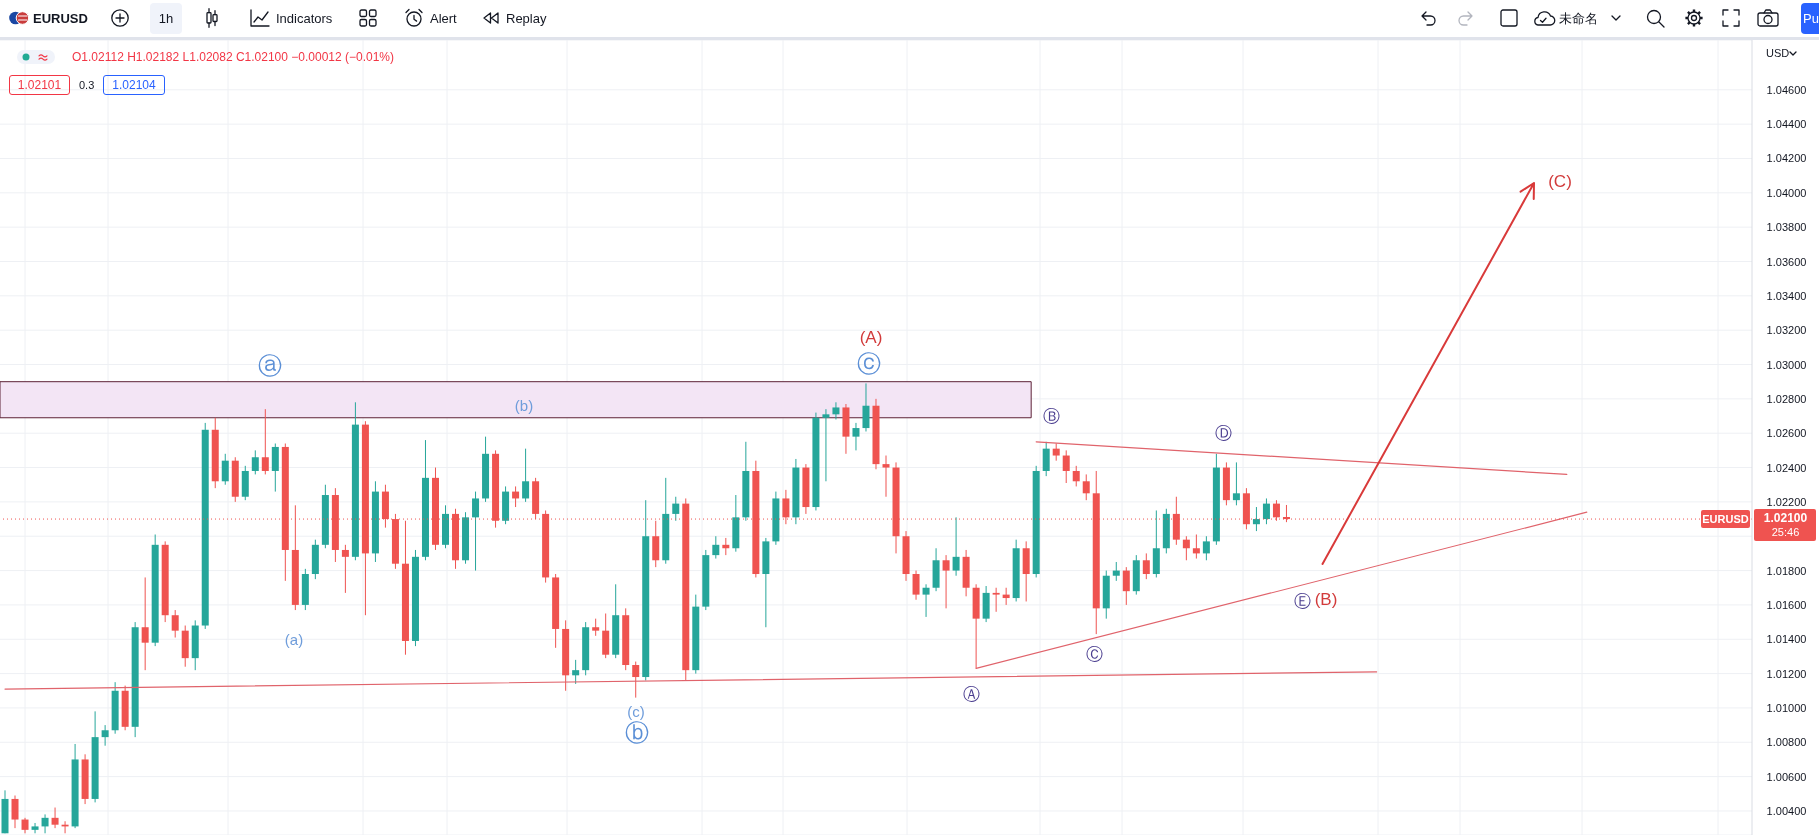 Image resolution: width=1819 pixels, height=835 pixels. Describe the element at coordinates (1786, 570) in the screenshot. I see `y-tick-label: 1.01800` at that location.